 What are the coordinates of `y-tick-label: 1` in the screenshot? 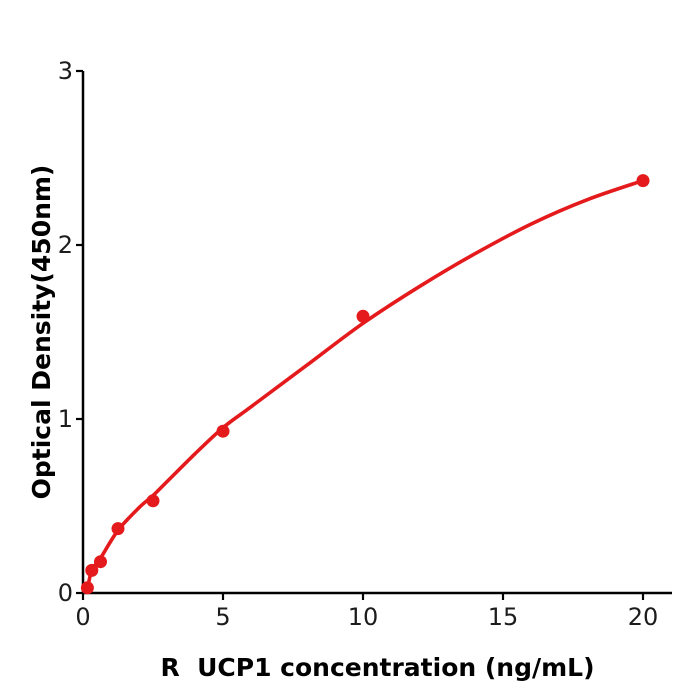 It's located at (65, 419).